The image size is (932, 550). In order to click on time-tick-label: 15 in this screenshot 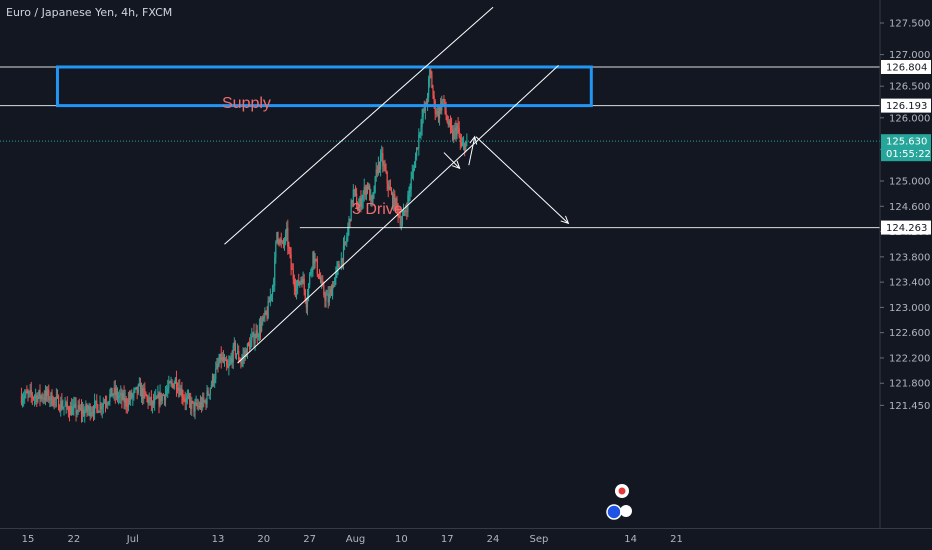, I will do `click(28, 539)`.